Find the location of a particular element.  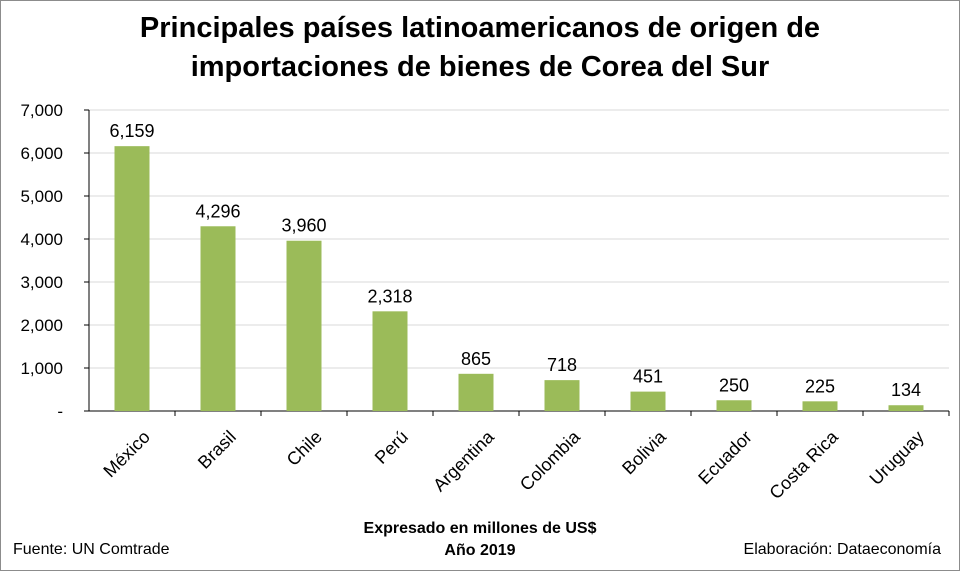

y-tick-label: 5,000 is located at coordinates (41, 196).